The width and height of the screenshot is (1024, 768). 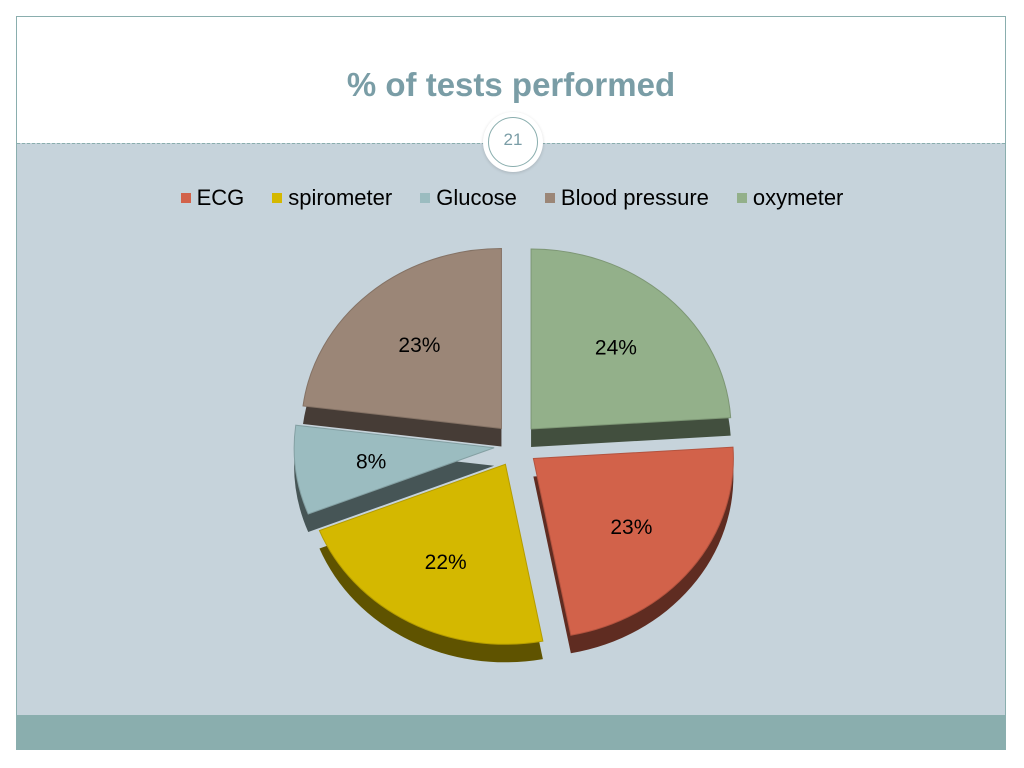 I want to click on pie-slice-spirometer, so click(x=431, y=554).